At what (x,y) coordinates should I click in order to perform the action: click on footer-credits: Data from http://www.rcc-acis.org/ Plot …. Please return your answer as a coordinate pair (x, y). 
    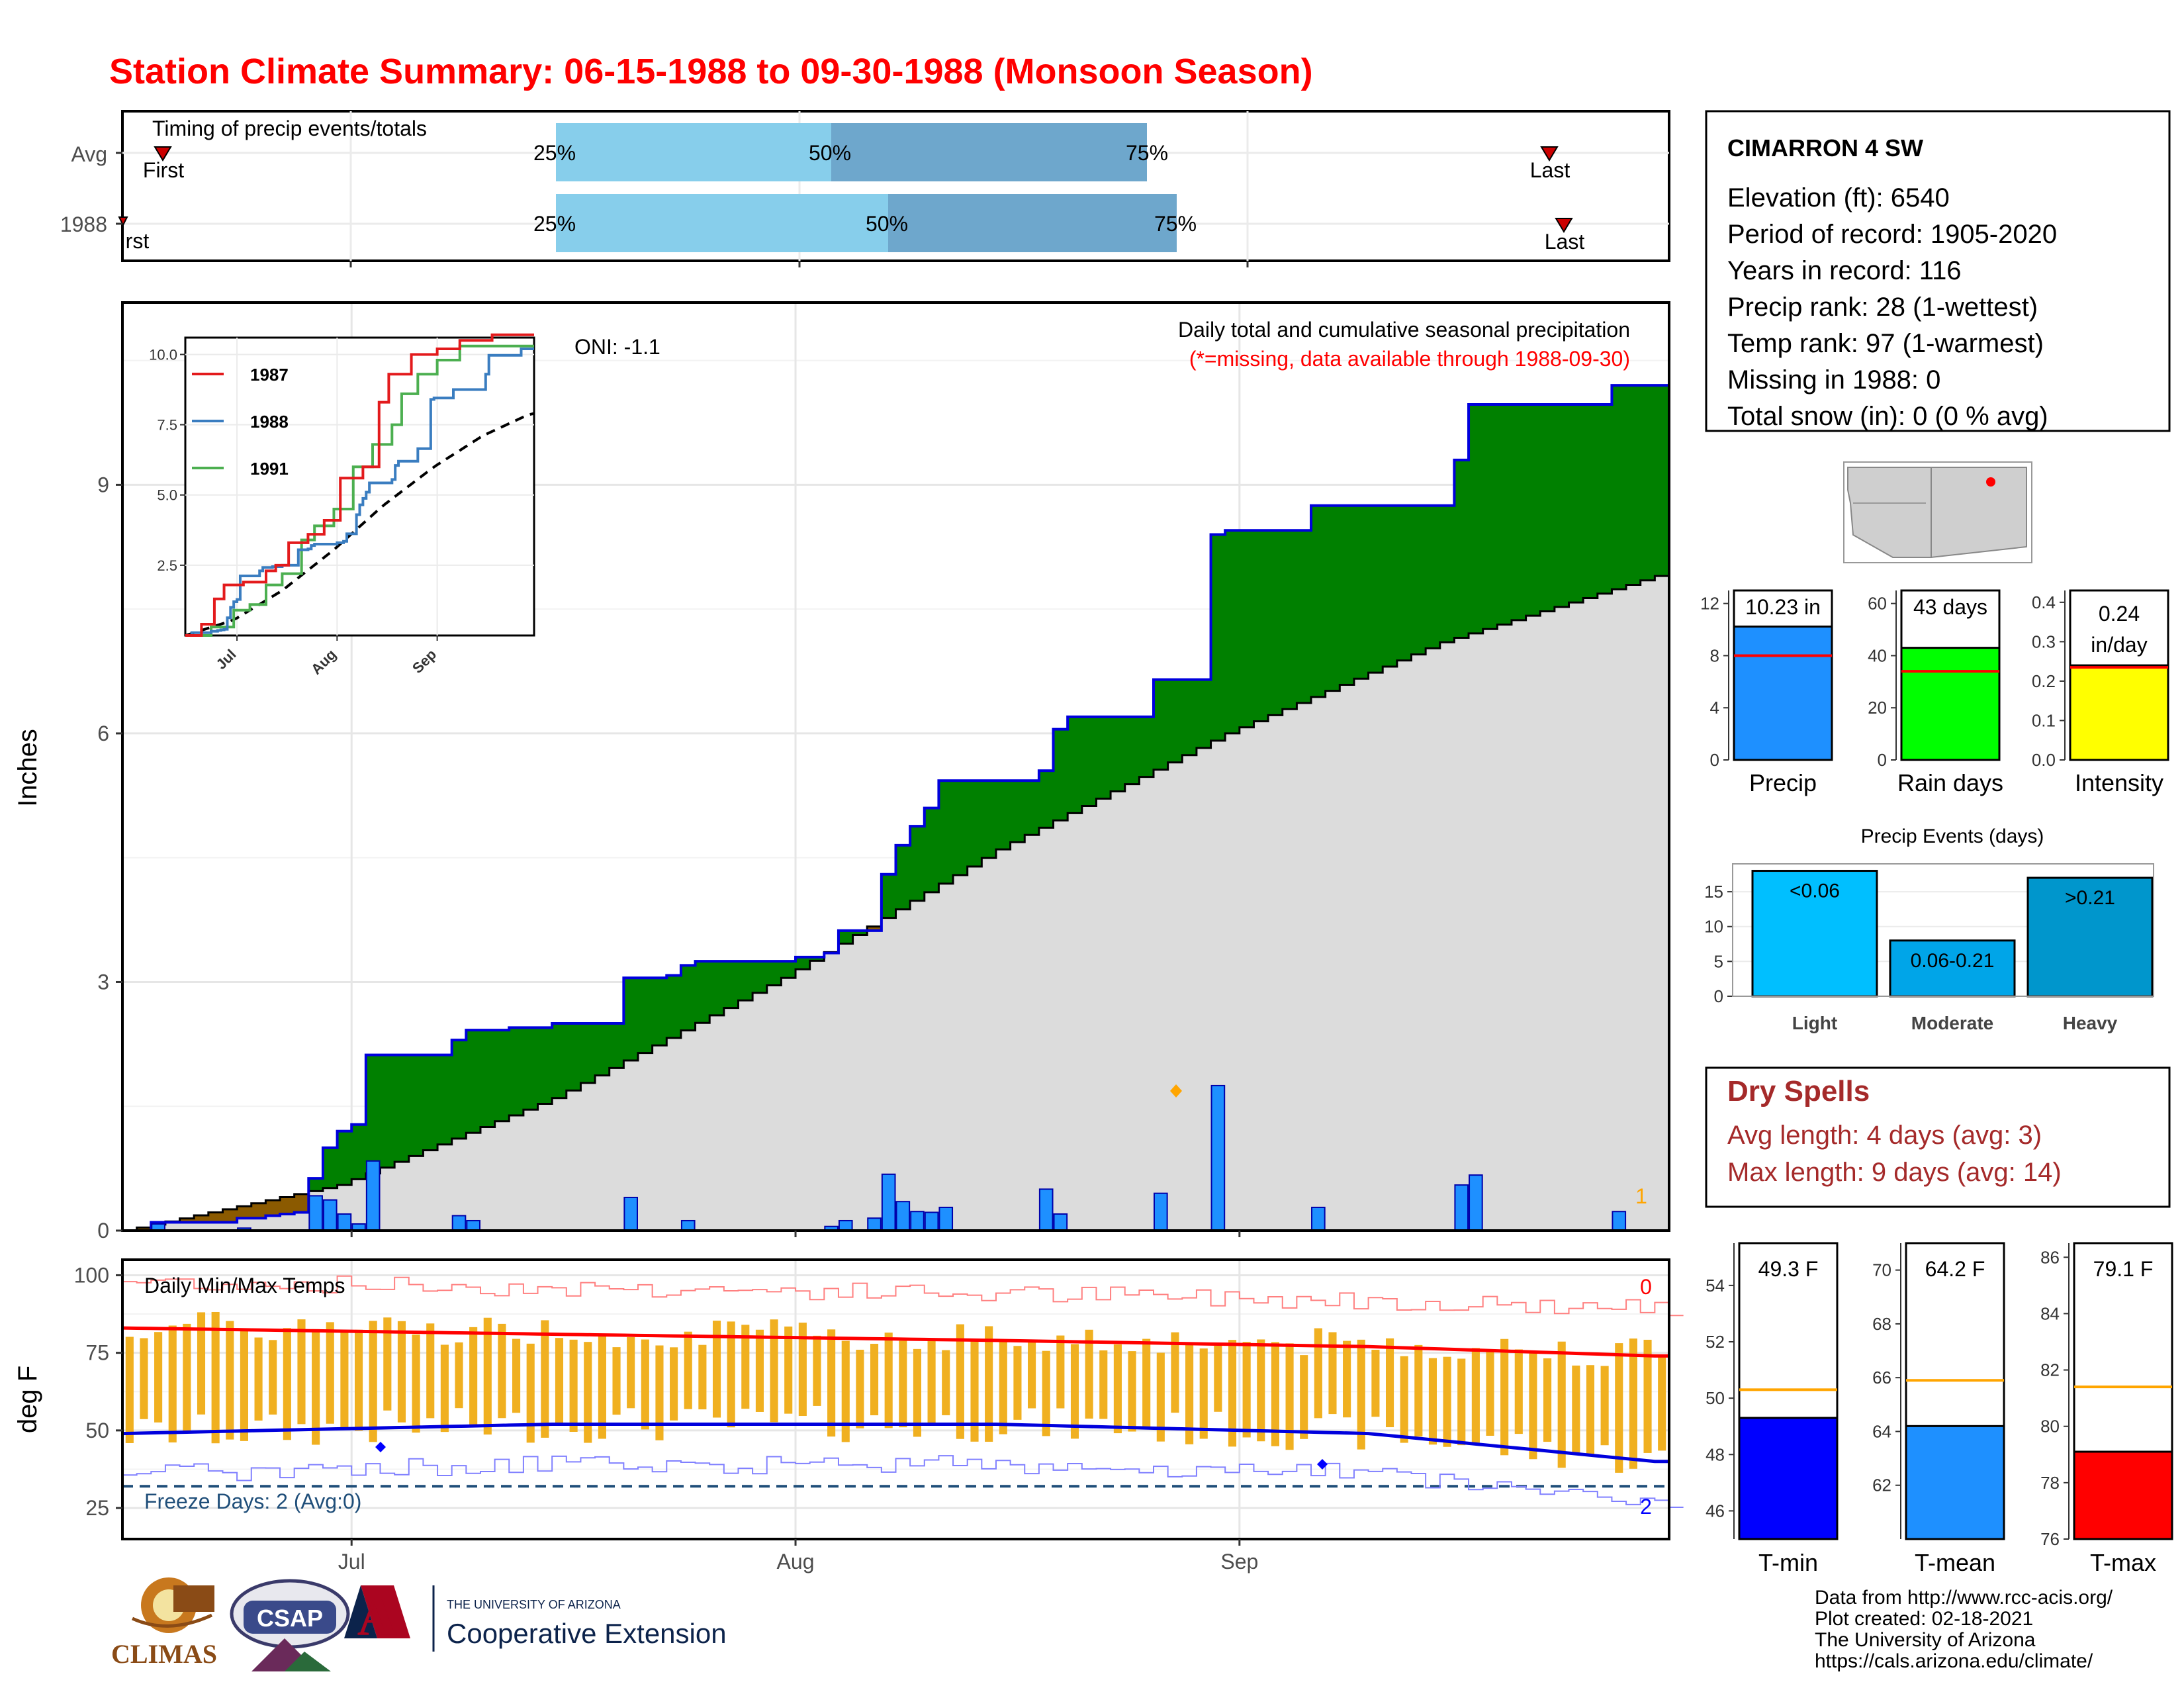
    Looking at the image, I should click on (1964, 1629).